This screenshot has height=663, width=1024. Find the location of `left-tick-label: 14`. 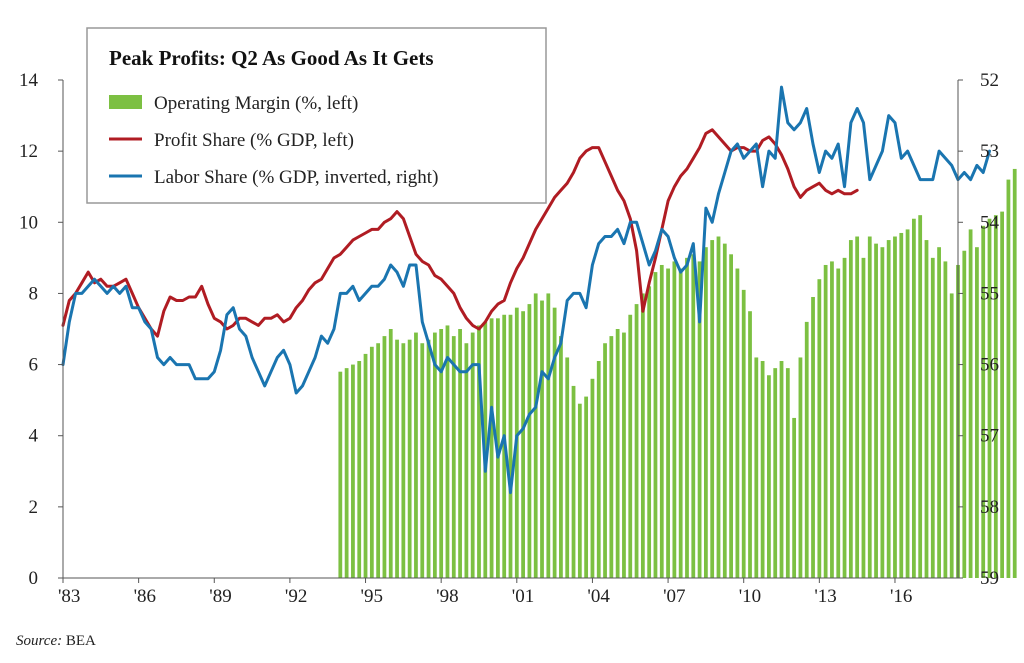

left-tick-label: 14 is located at coordinates (29, 80).